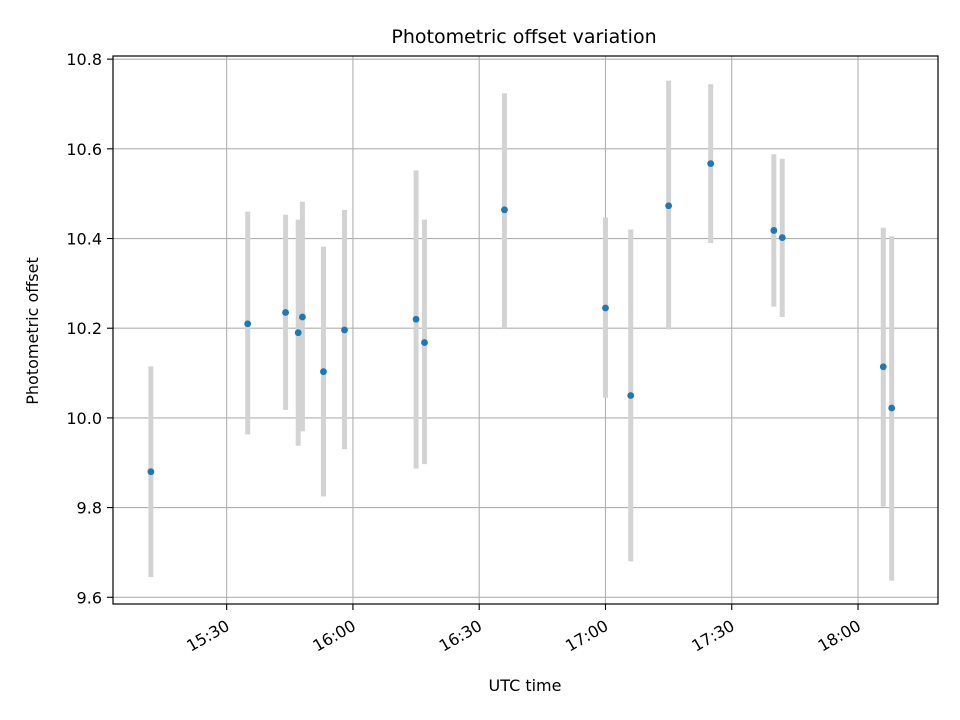 The height and width of the screenshot is (720, 960). I want to click on y-axis-label: Photometric offset, so click(32, 331).